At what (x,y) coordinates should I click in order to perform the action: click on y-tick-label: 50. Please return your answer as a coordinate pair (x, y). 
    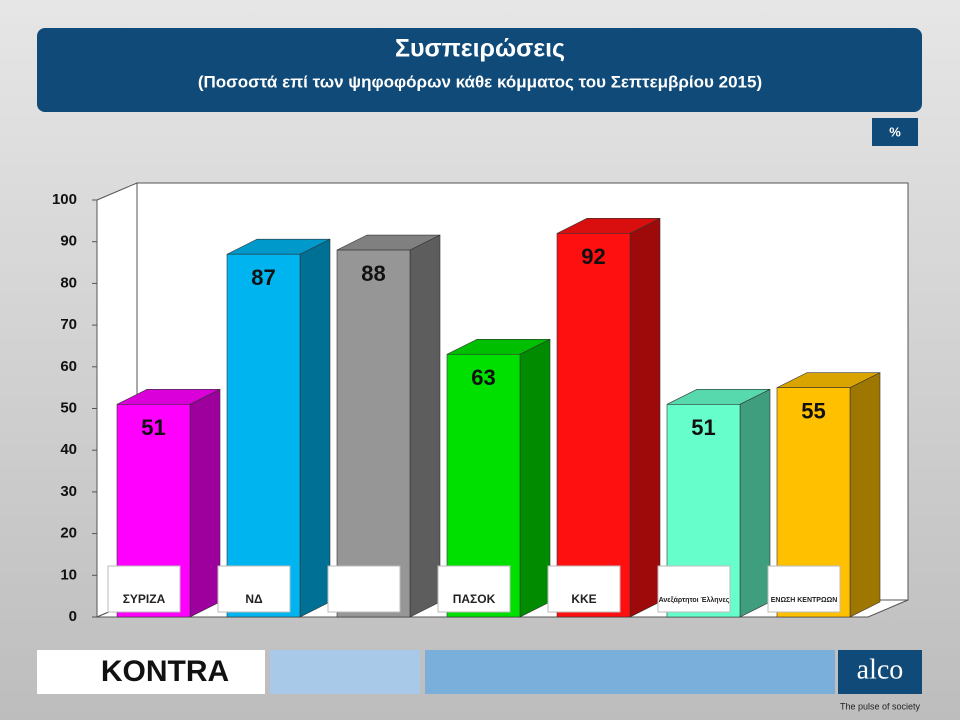
    Looking at the image, I should click on (68, 407).